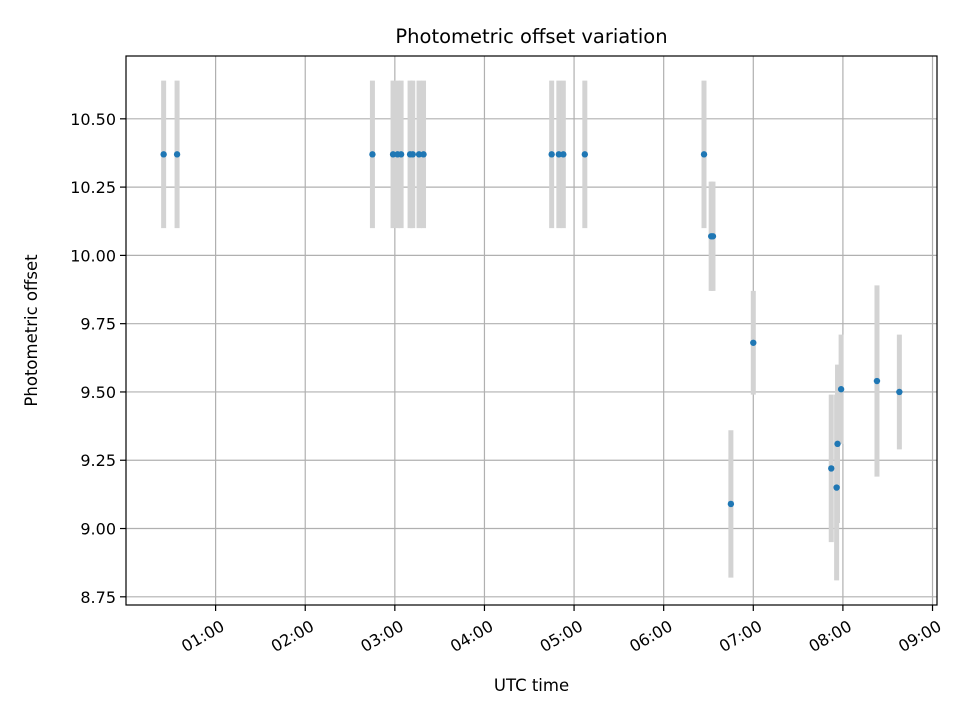 This screenshot has width=960, height=720. Describe the element at coordinates (93, 187) in the screenshot. I see `y-tick-label: 10.25` at that location.